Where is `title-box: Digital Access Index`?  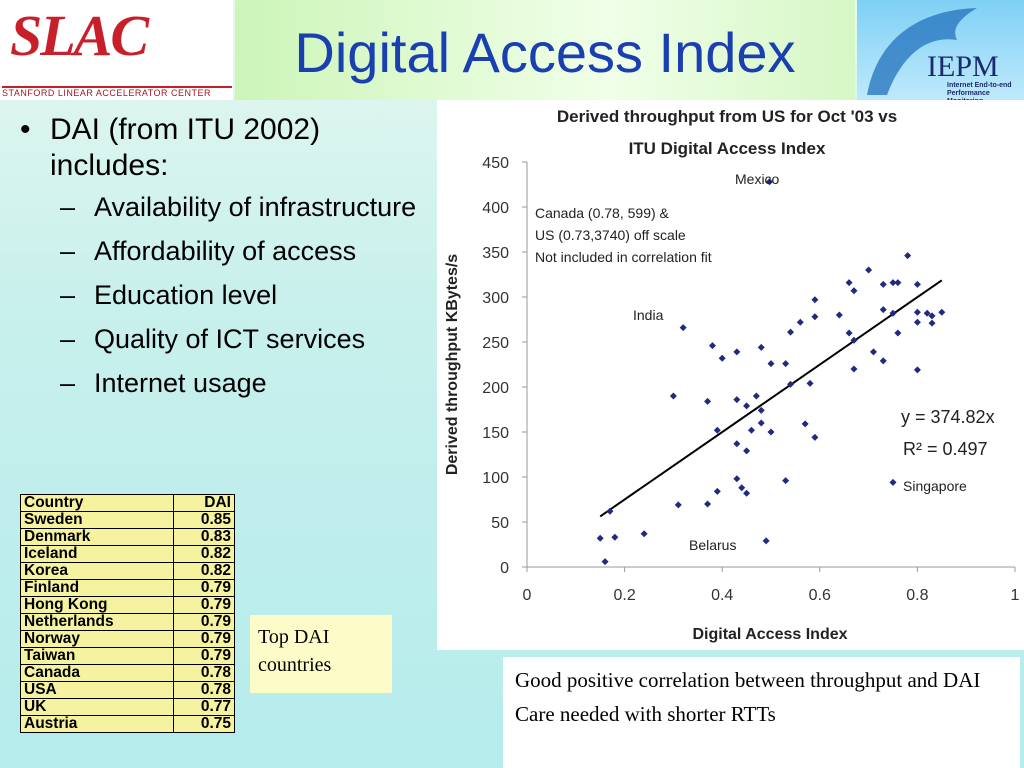 title-box: Digital Access Index is located at coordinates (545, 50).